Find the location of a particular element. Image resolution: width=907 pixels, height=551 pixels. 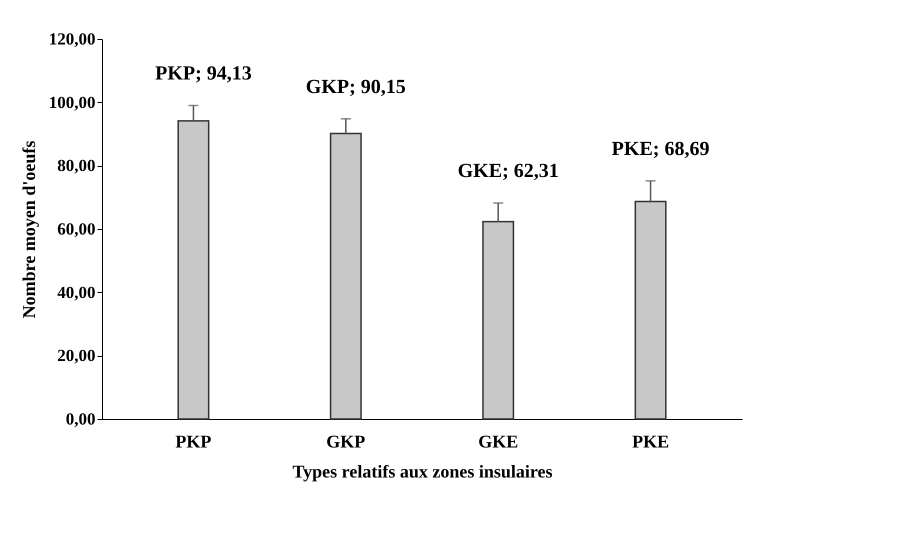

y-axis-title: Nombre moyen d'oeufs is located at coordinates (28, 229).